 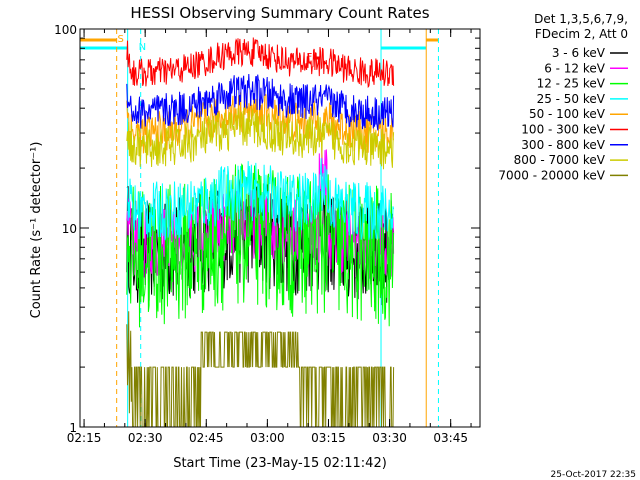 What do you see at coordinates (267, 438) in the screenshot?
I see `x-tick-label-3: 03:00` at bounding box center [267, 438].